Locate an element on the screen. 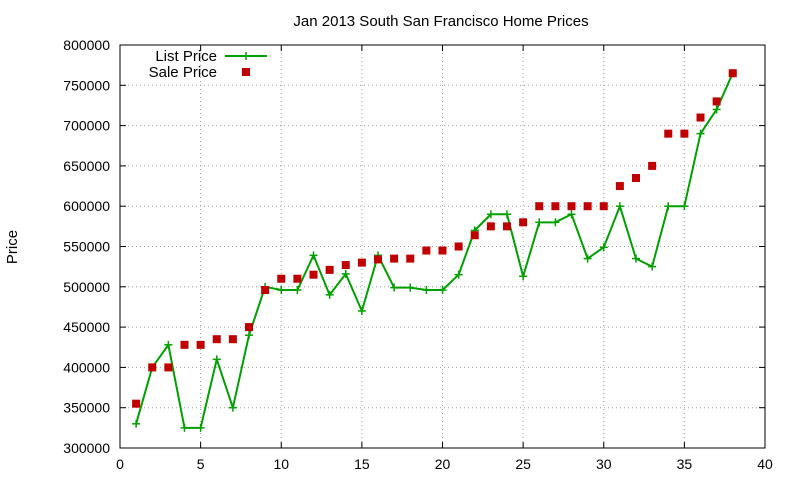  legend-square-sample is located at coordinates (246, 72).